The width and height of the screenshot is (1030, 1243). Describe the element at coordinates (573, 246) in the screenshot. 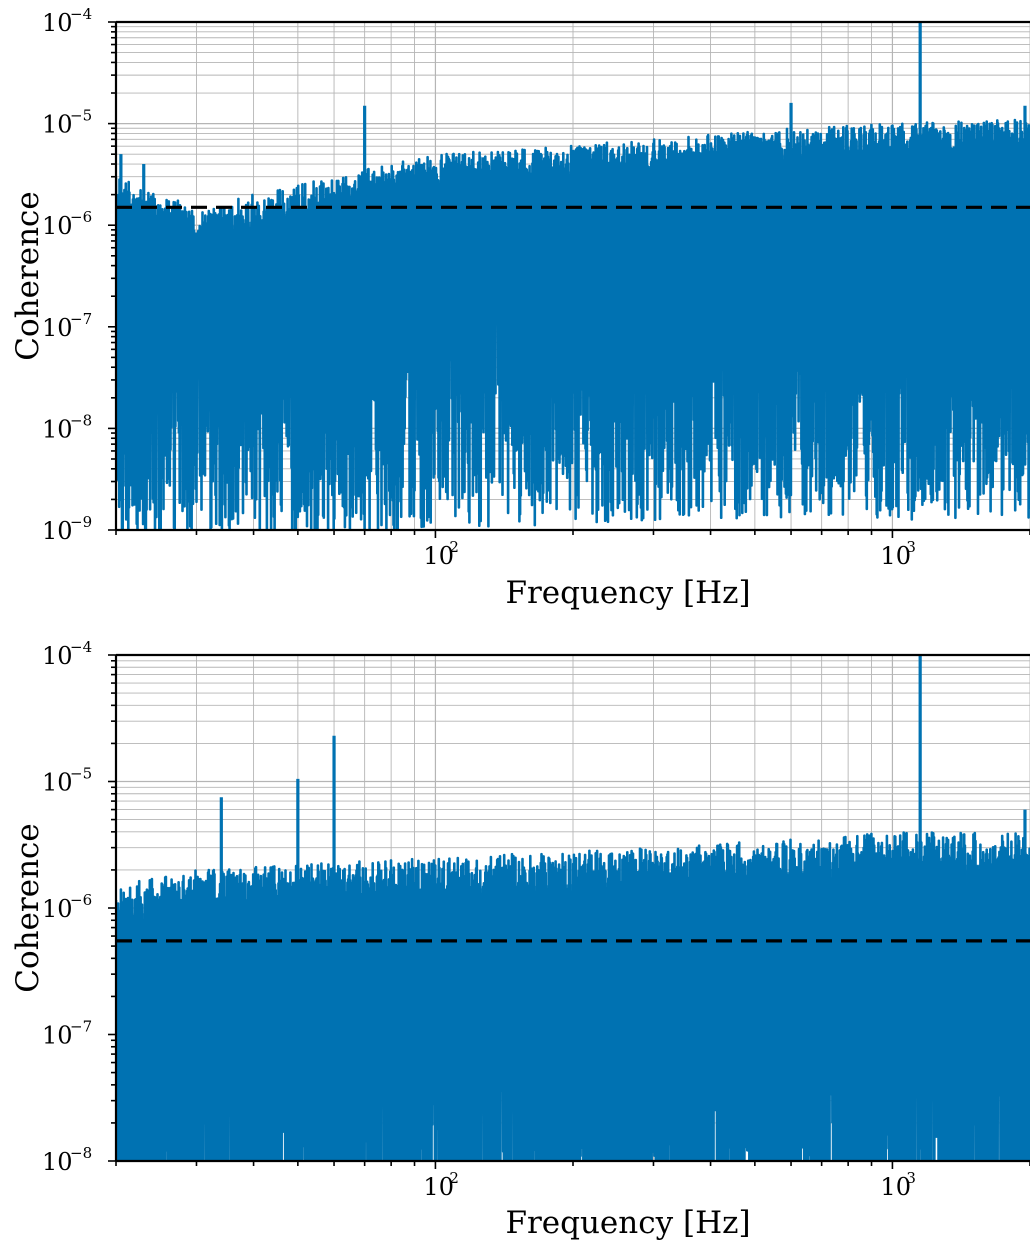

I see `coherence-series-band` at that location.